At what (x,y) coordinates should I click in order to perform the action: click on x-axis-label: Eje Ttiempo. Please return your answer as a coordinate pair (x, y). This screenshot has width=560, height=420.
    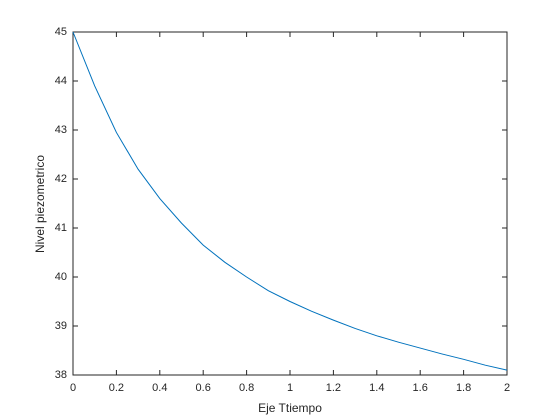
    Looking at the image, I should click on (290, 408).